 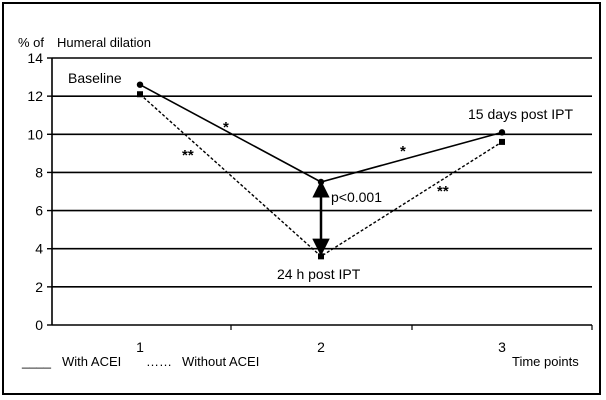 What do you see at coordinates (140, 347) in the screenshot?
I see `x-tick-label: 1` at bounding box center [140, 347].